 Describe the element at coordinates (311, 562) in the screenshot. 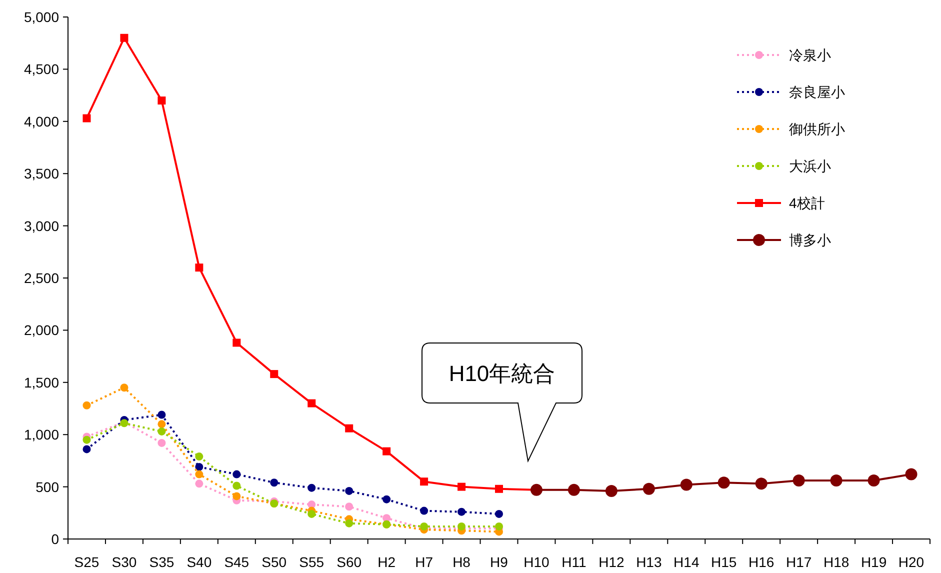

I see `x-tick-label: S55` at that location.